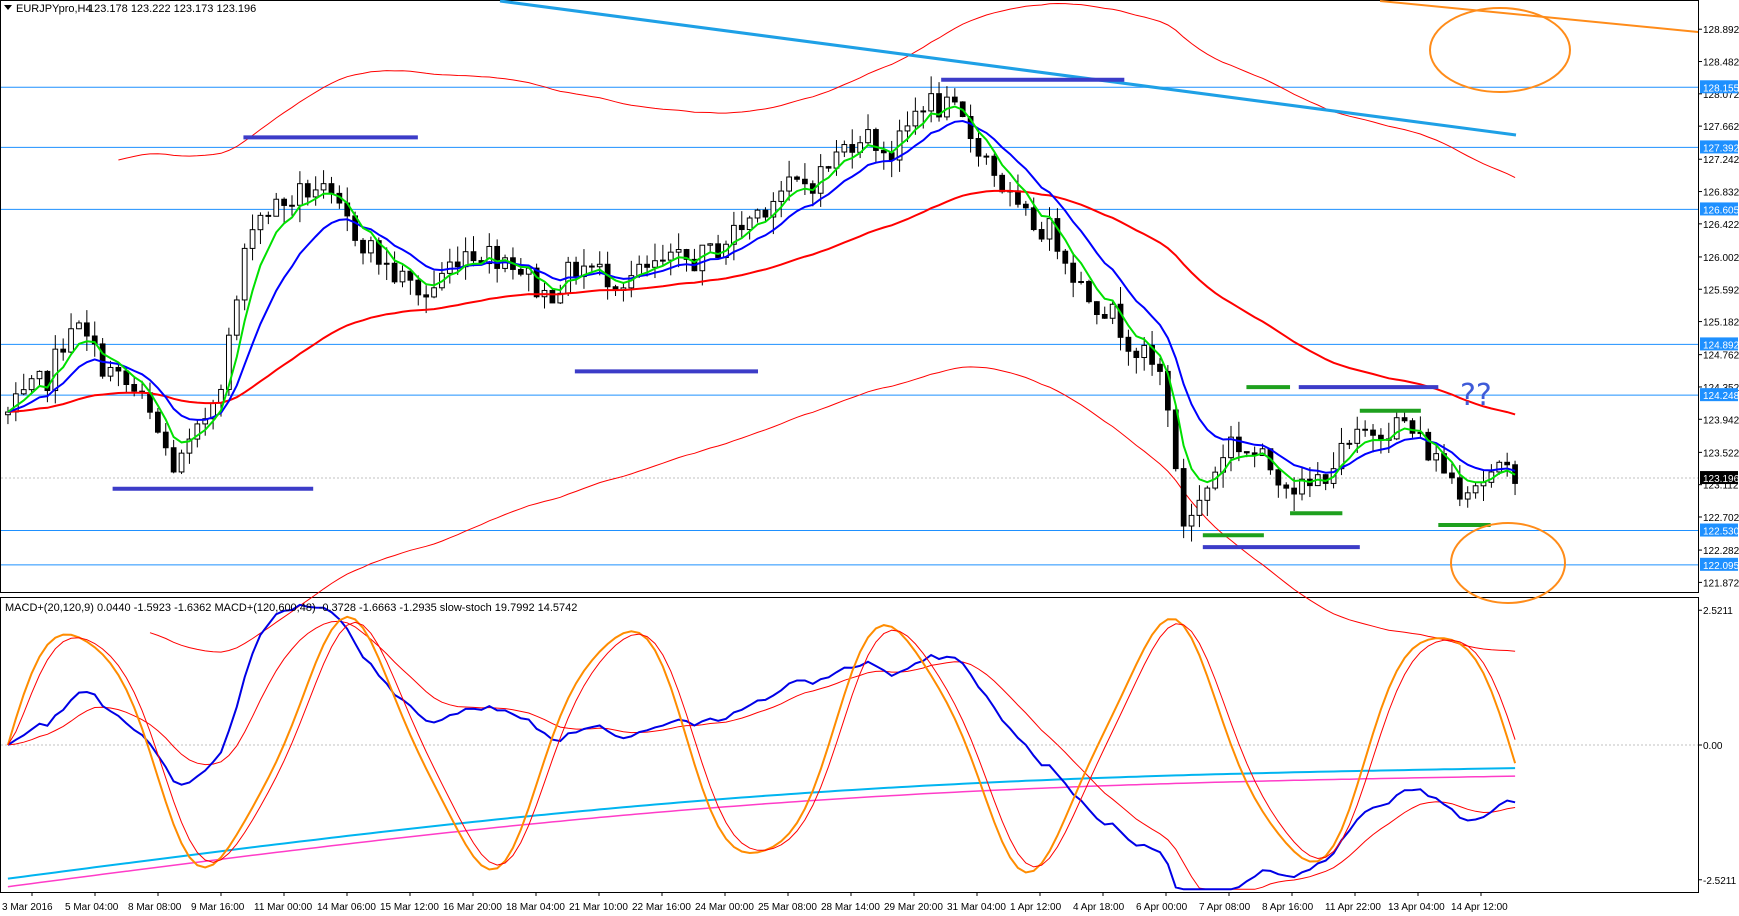  I want to click on dropdown-triangle-icon, so click(8, 7).